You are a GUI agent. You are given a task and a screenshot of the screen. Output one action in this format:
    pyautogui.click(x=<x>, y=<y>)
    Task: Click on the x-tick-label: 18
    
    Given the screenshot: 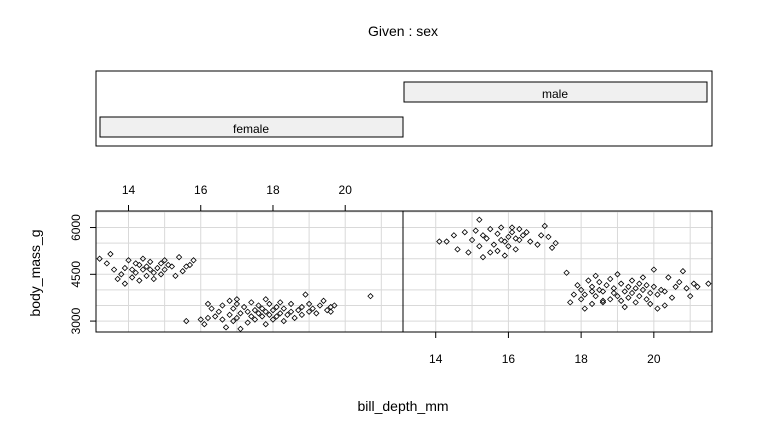 What is the action you would take?
    pyautogui.click(x=273, y=190)
    